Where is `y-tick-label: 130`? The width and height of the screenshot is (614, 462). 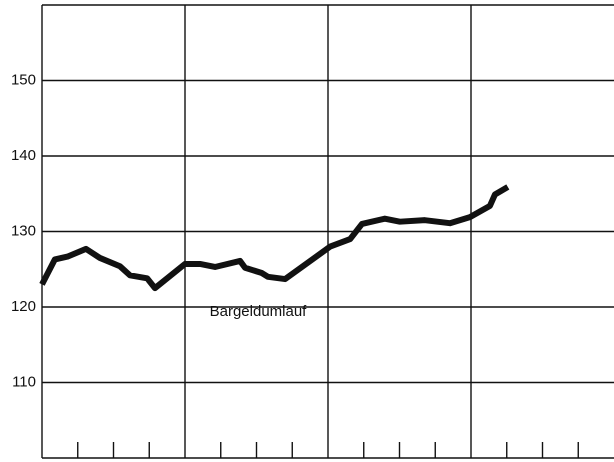
y-tick-label: 130 is located at coordinates (23, 230).